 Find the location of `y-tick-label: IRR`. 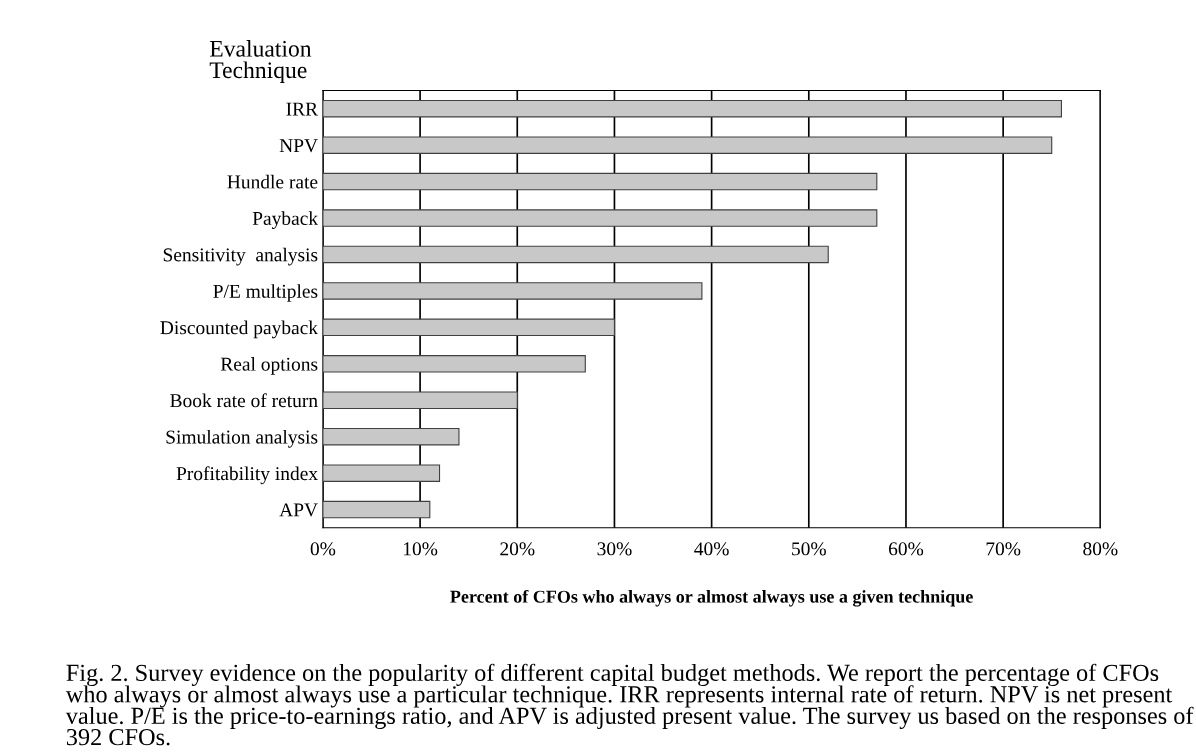

y-tick-label: IRR is located at coordinates (302, 109).